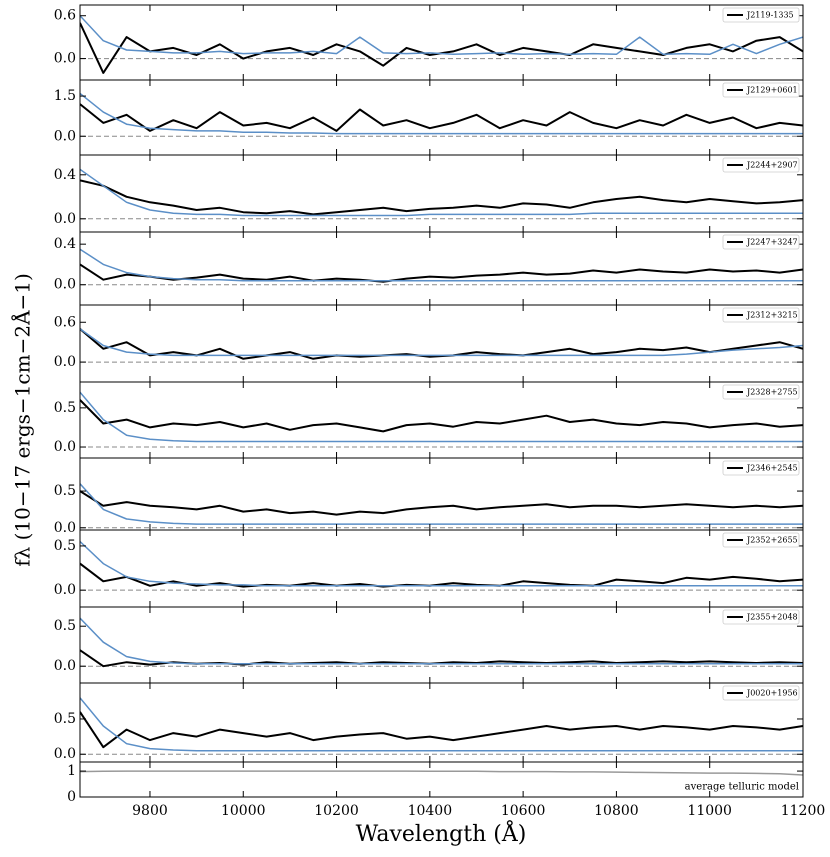 This screenshot has height=857, width=830. Describe the element at coordinates (772, 165) in the screenshot. I see `legend-label: J2244+2907` at that location.